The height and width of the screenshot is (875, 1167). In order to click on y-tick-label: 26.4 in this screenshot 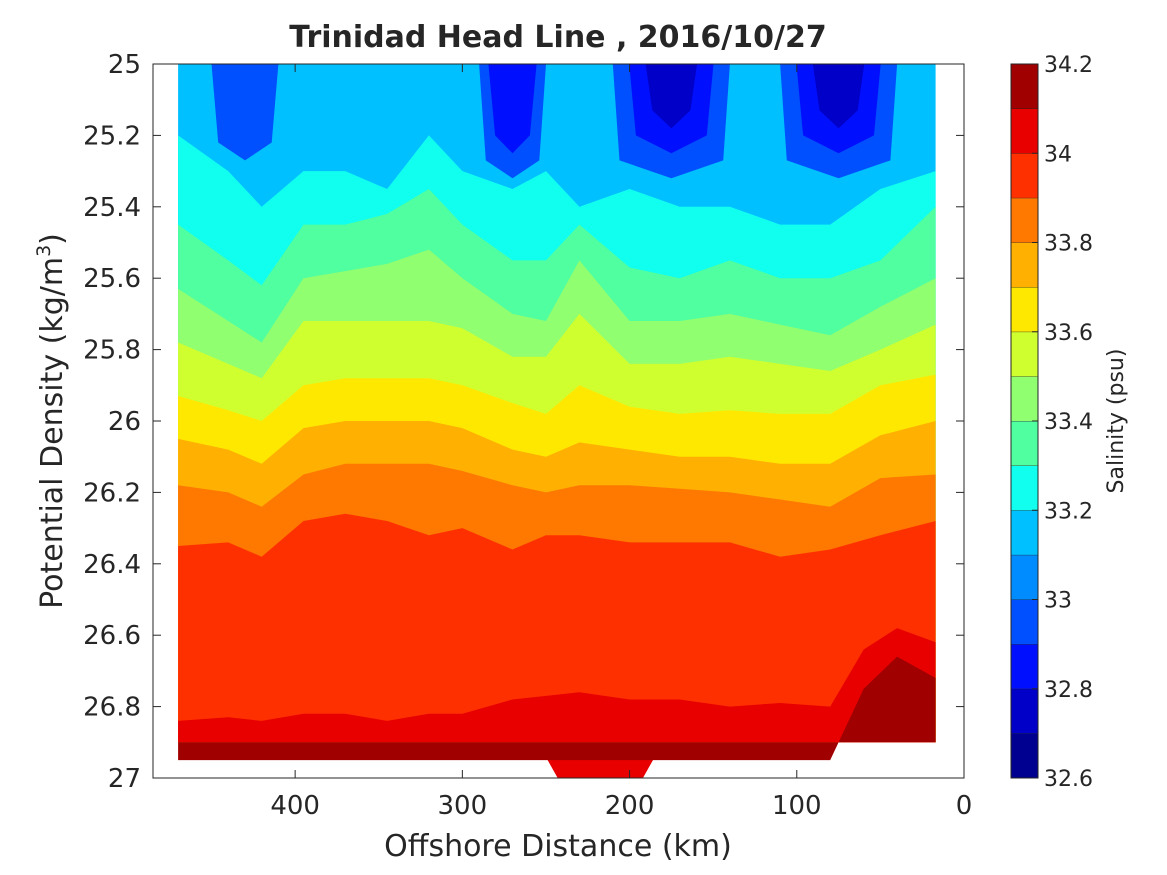, I will do `click(112, 565)`.